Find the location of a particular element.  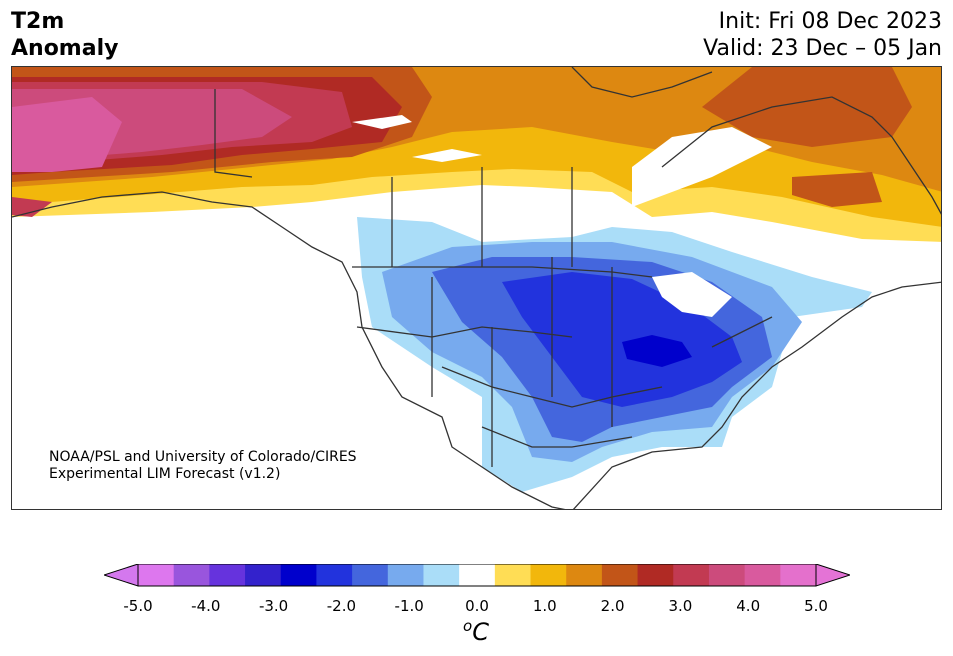

colorbar-bins is located at coordinates (477, 575).